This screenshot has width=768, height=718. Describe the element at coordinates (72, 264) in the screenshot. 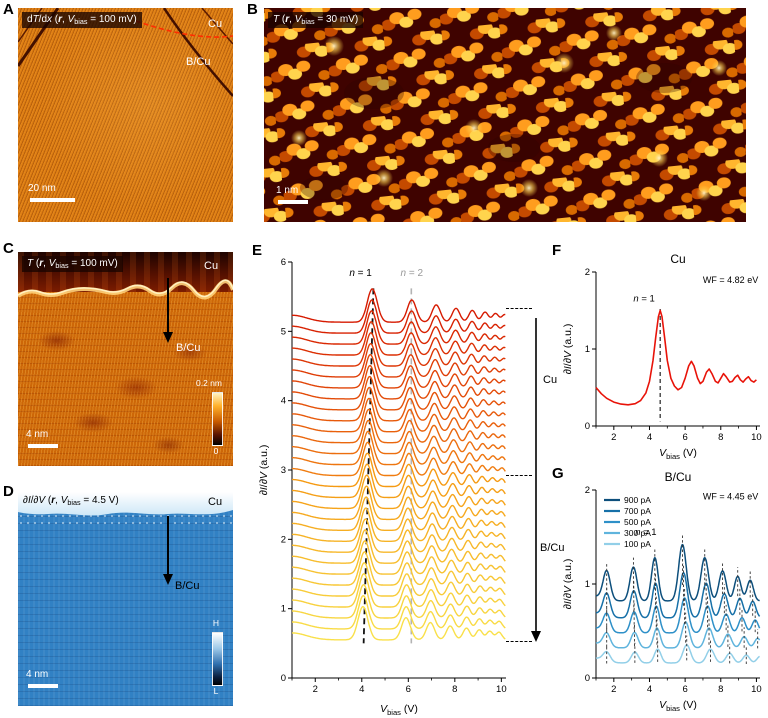

I see `image-title-c: T (r, Vbias = 100 mV)` at that location.